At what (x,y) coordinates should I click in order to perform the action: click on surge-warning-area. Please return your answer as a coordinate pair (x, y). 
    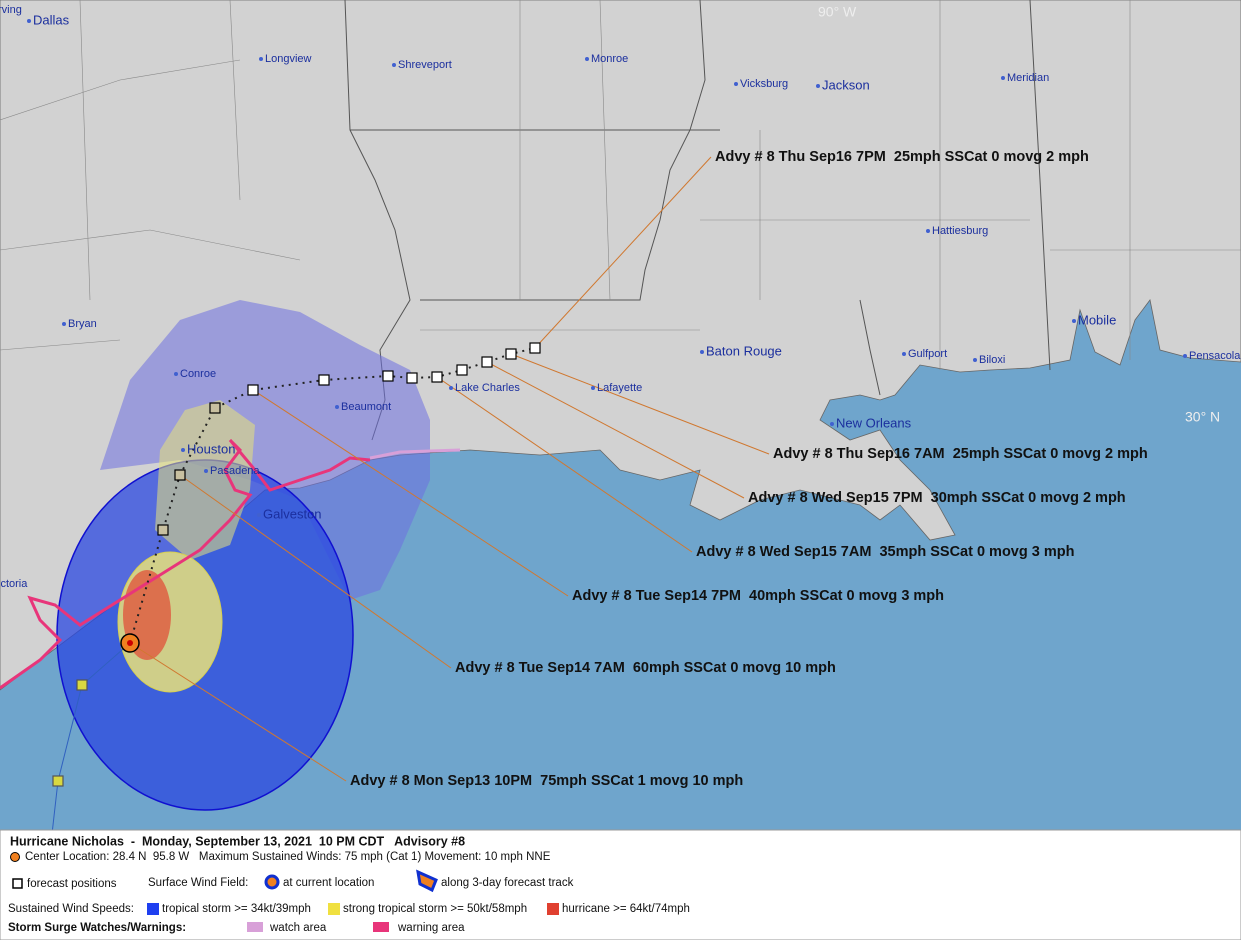
    Looking at the image, I should click on (185, 564).